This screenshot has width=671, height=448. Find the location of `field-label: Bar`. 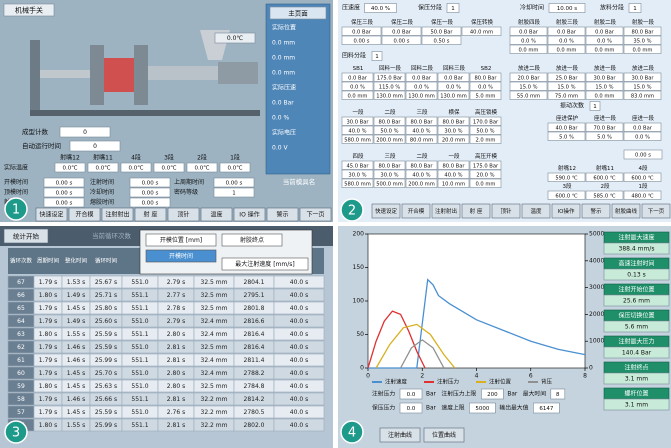

field-label: Bar is located at coordinates (431, 409).